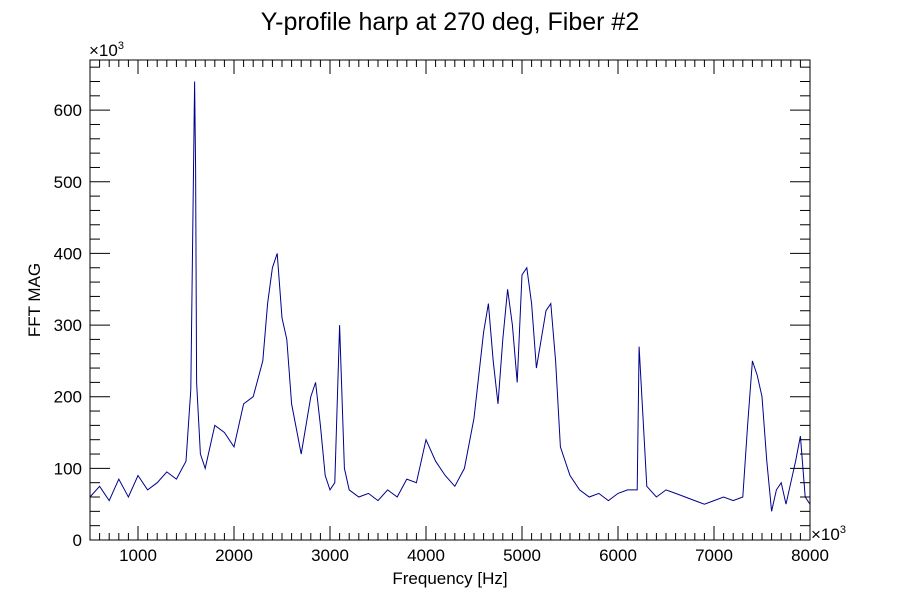 Image resolution: width=900 pixels, height=600 pixels. Describe the element at coordinates (77, 540) in the screenshot. I see `y-tick-label: 0` at that location.